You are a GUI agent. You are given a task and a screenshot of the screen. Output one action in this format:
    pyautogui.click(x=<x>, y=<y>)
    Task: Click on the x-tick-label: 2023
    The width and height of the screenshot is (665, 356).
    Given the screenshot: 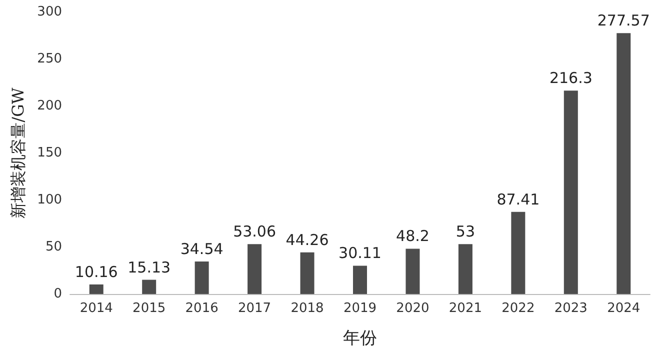 What is the action you would take?
    pyautogui.click(x=571, y=308)
    